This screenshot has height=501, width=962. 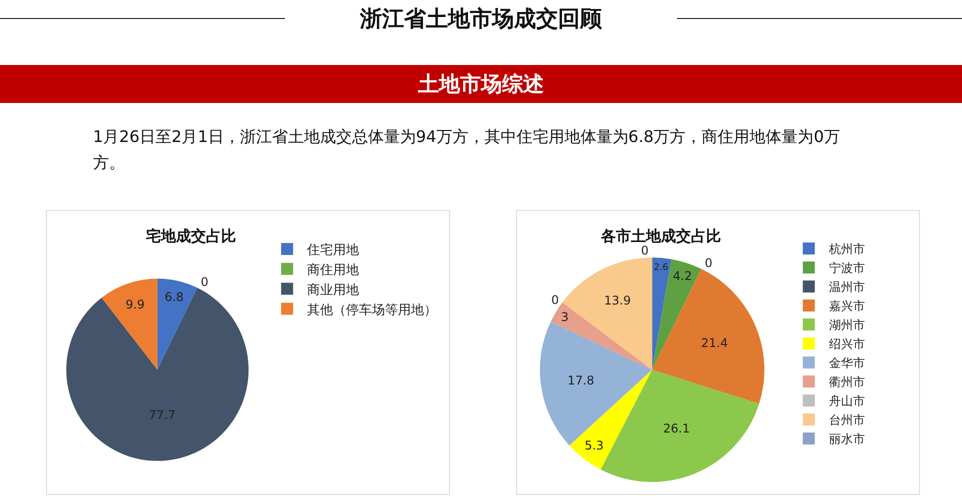 I want to click on legend-label: 台州市, so click(x=846, y=420).